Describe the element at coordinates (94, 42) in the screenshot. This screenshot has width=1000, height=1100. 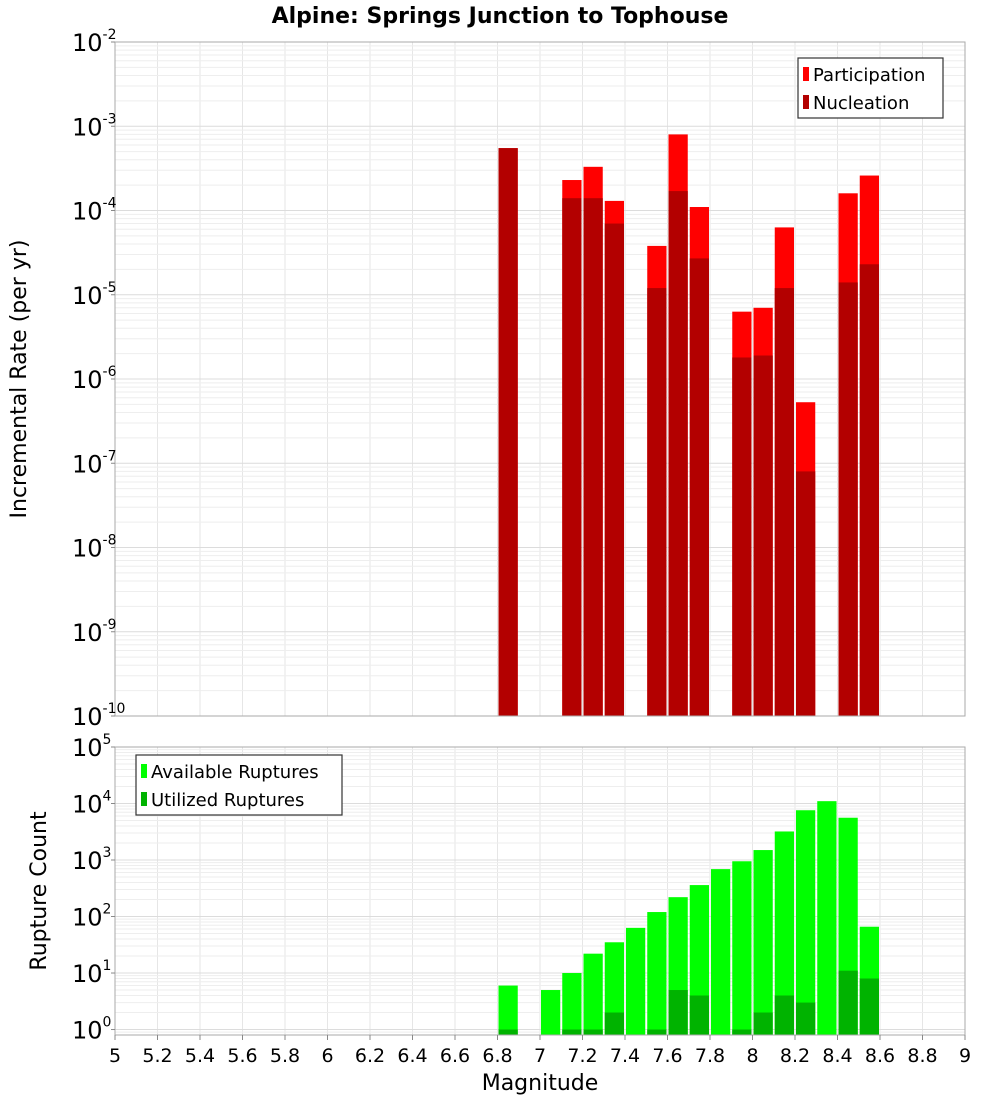
I see `y-tick-label: 10⁻²` at that location.